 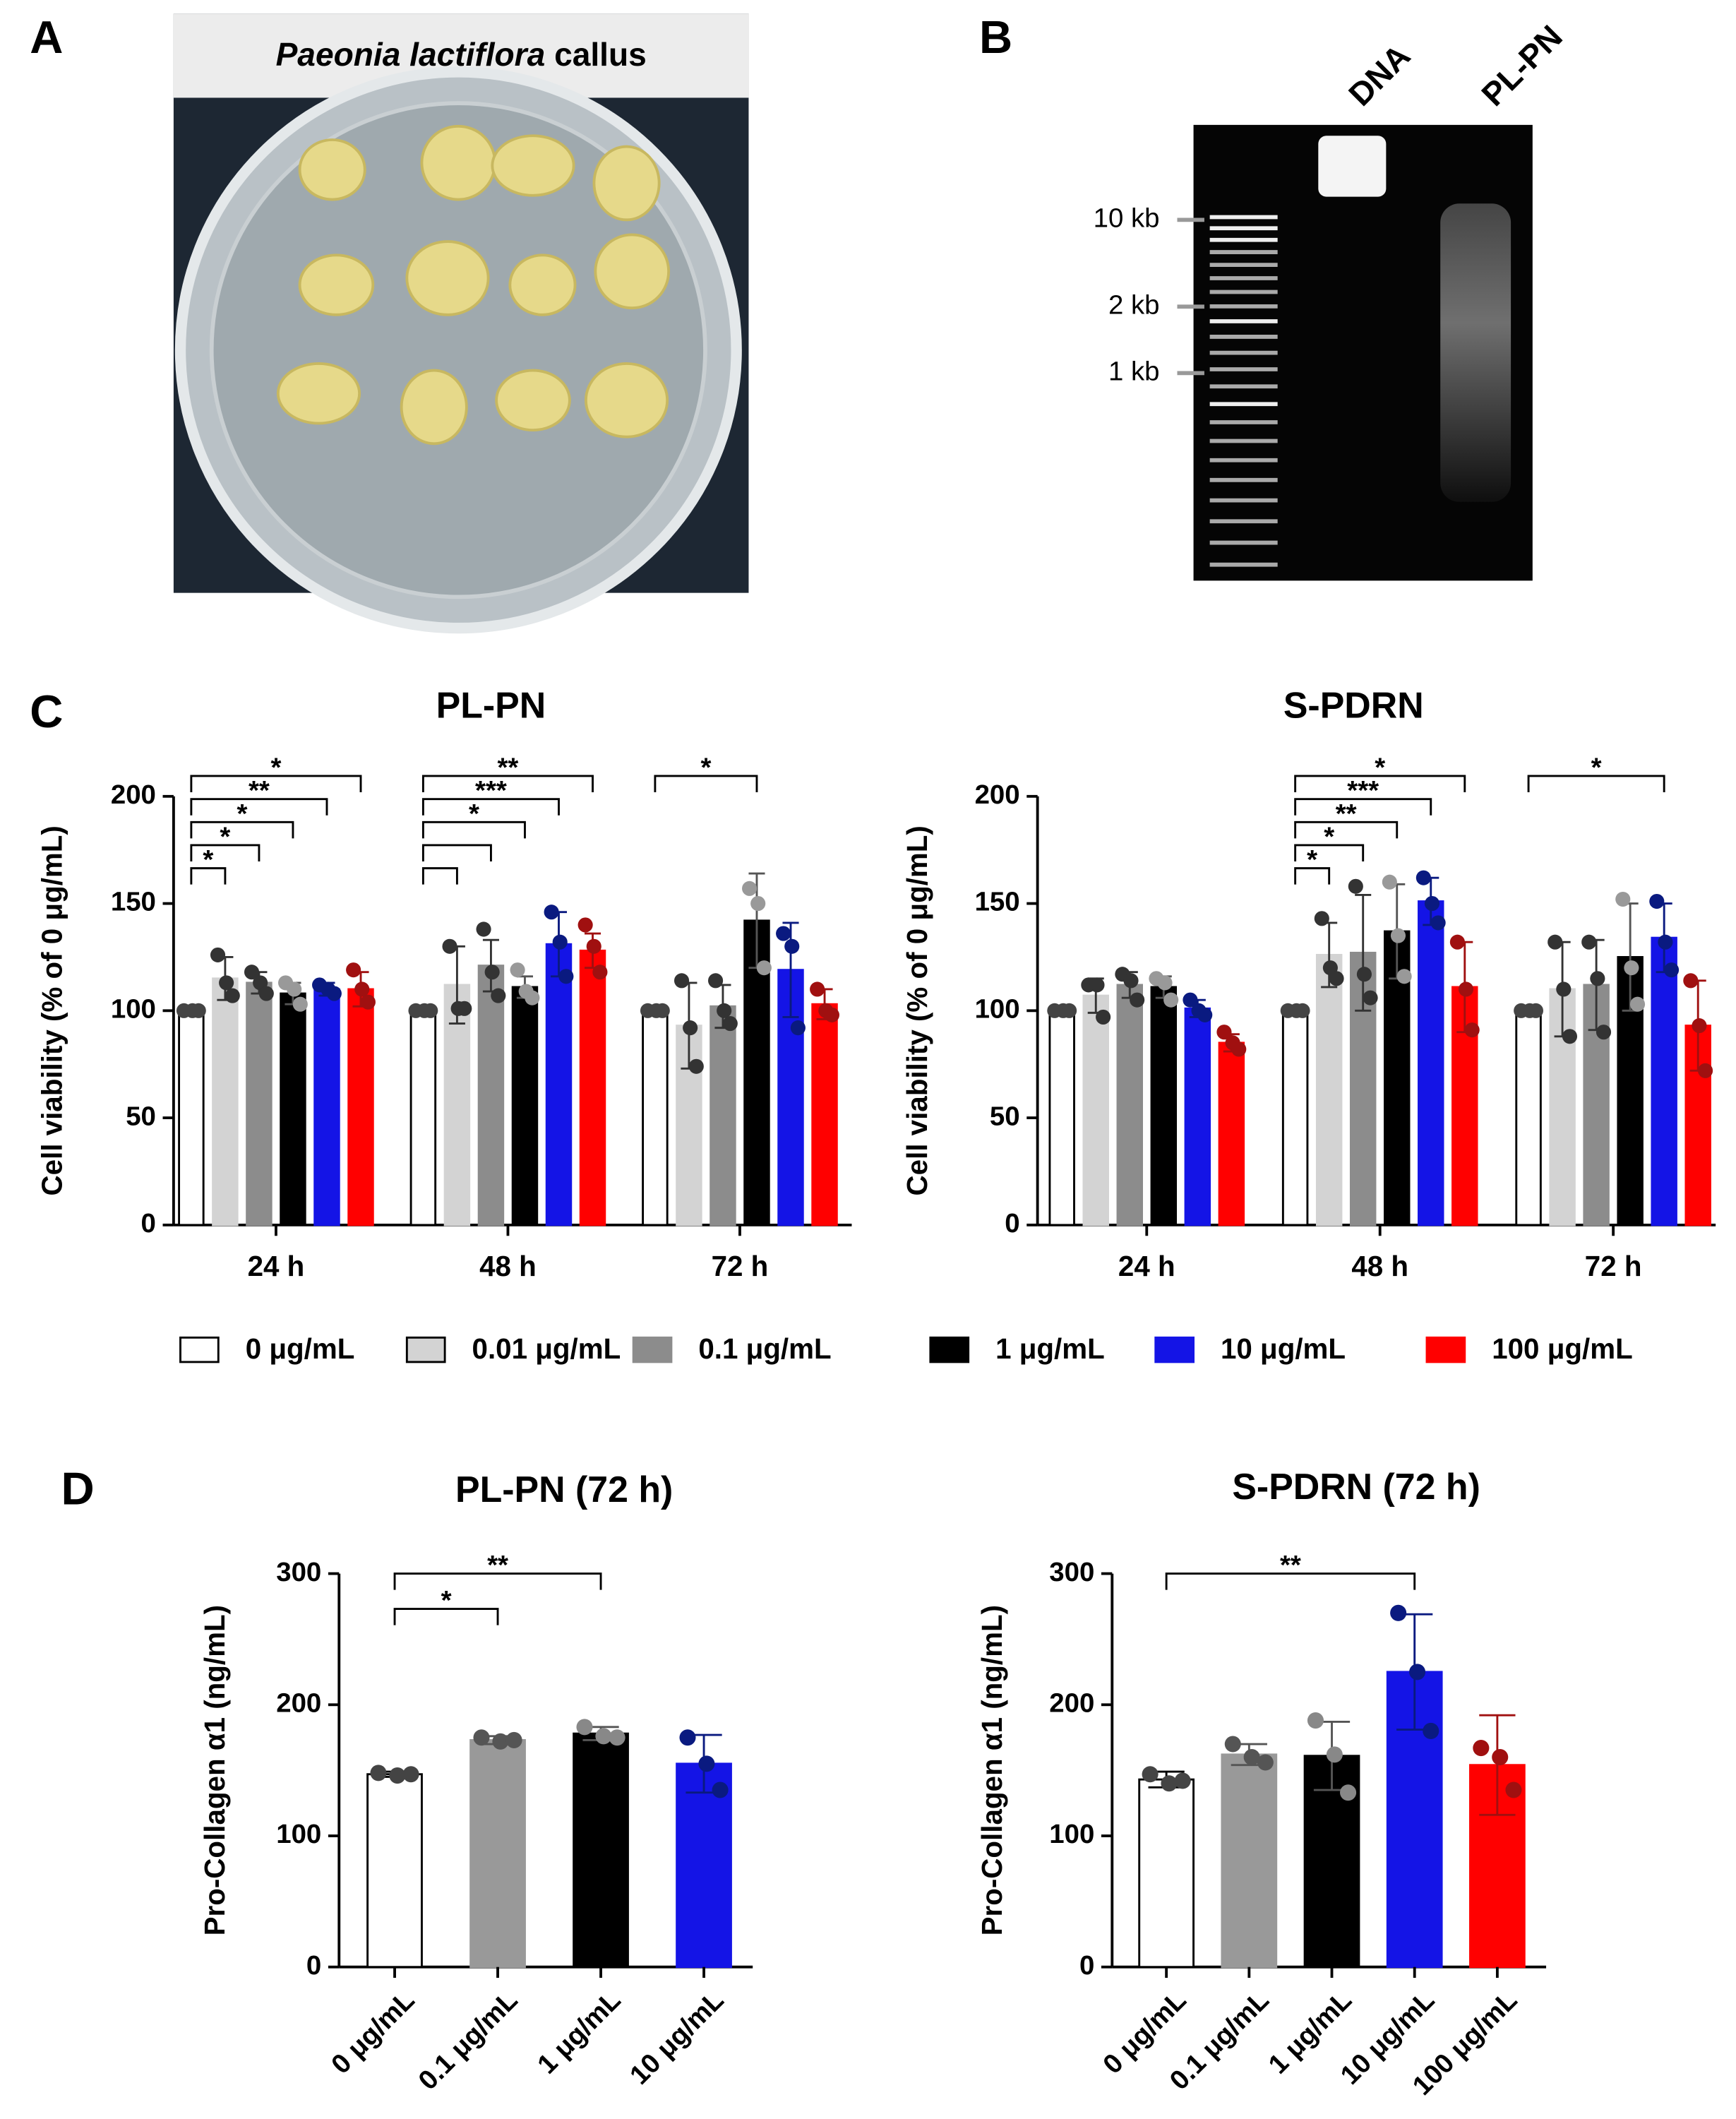 I want to click on chart-title: S-PDRN, so click(x=1353, y=705).